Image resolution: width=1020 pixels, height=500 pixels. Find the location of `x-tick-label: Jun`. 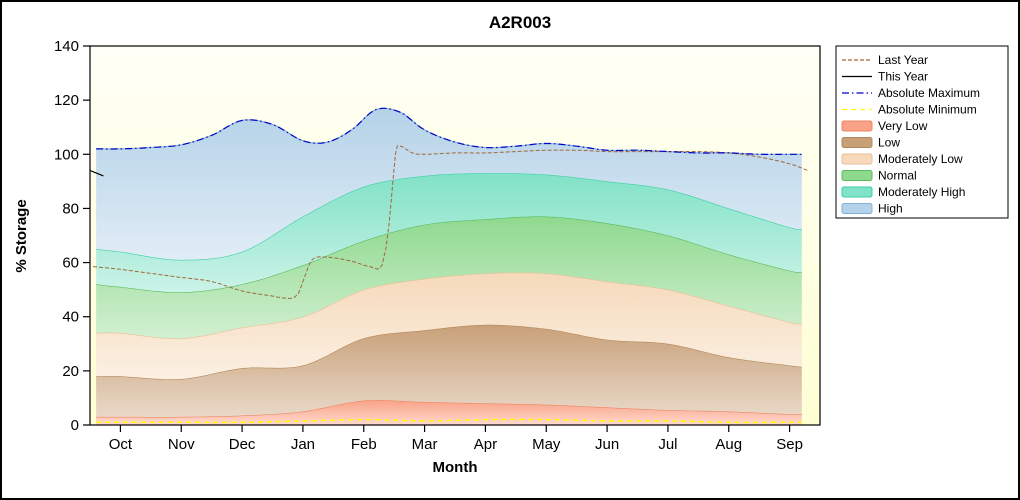

x-tick-label: Jun is located at coordinates (607, 444).